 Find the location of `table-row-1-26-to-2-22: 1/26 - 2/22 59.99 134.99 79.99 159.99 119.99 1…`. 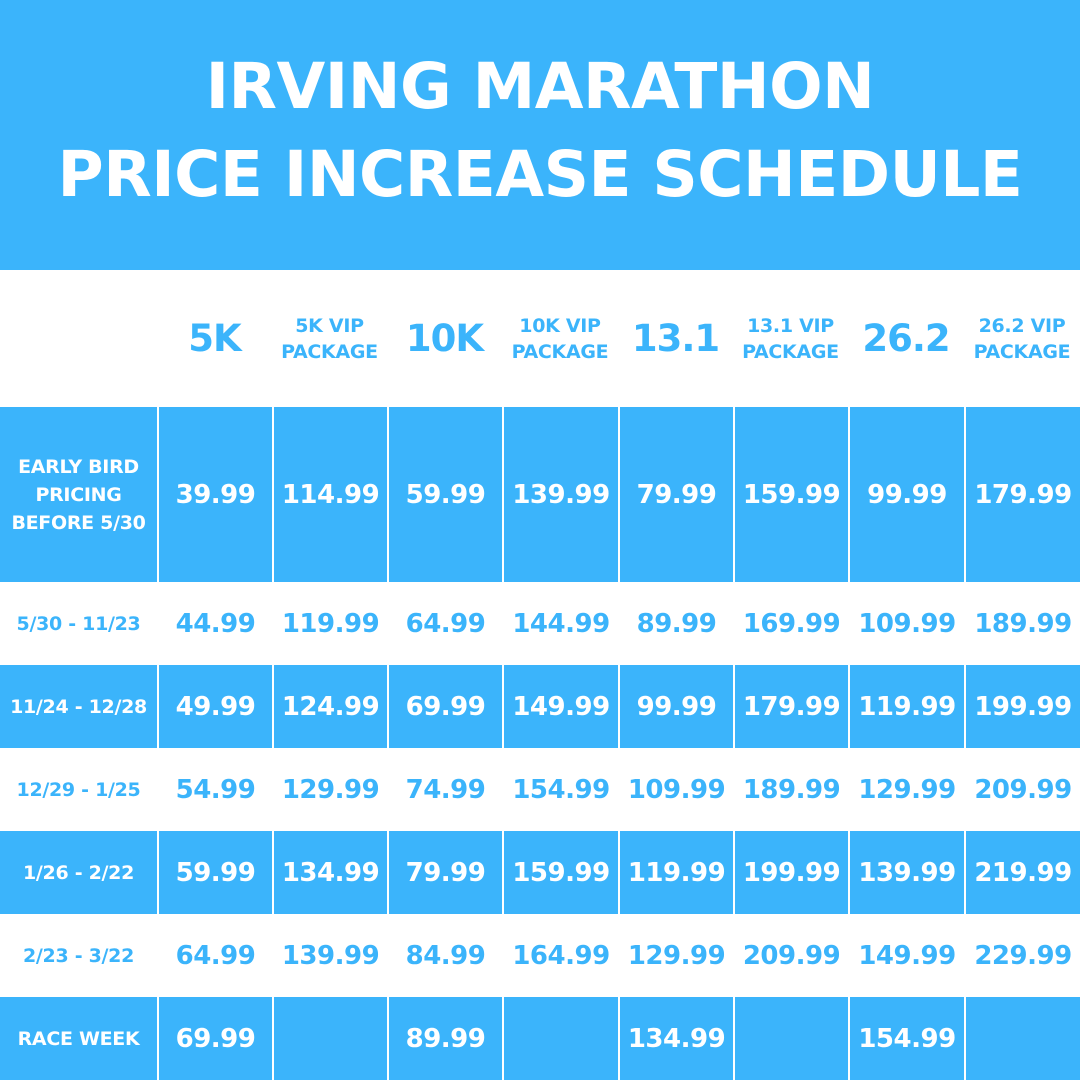

table-row-1-26-to-2-22: 1/26 - 2/22 59.99 134.99 79.99 159.99 119.99 1… is located at coordinates (540, 872).